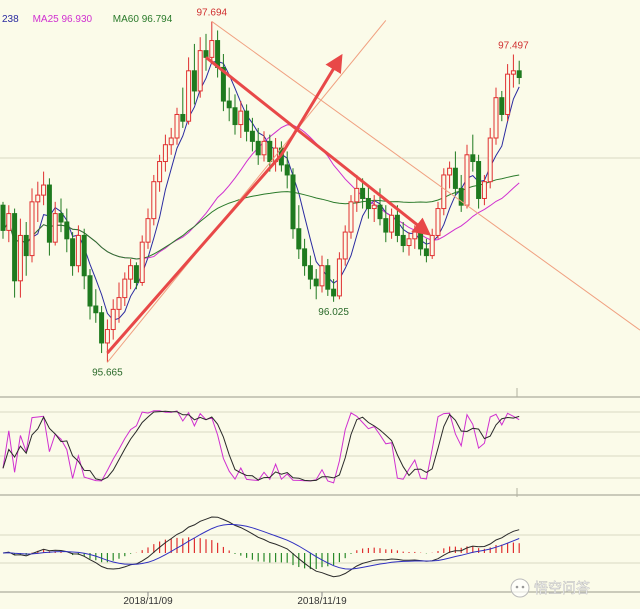  Describe the element at coordinates (63, 19) in the screenshot. I see `legend-entry: MA25 96.930` at that location.